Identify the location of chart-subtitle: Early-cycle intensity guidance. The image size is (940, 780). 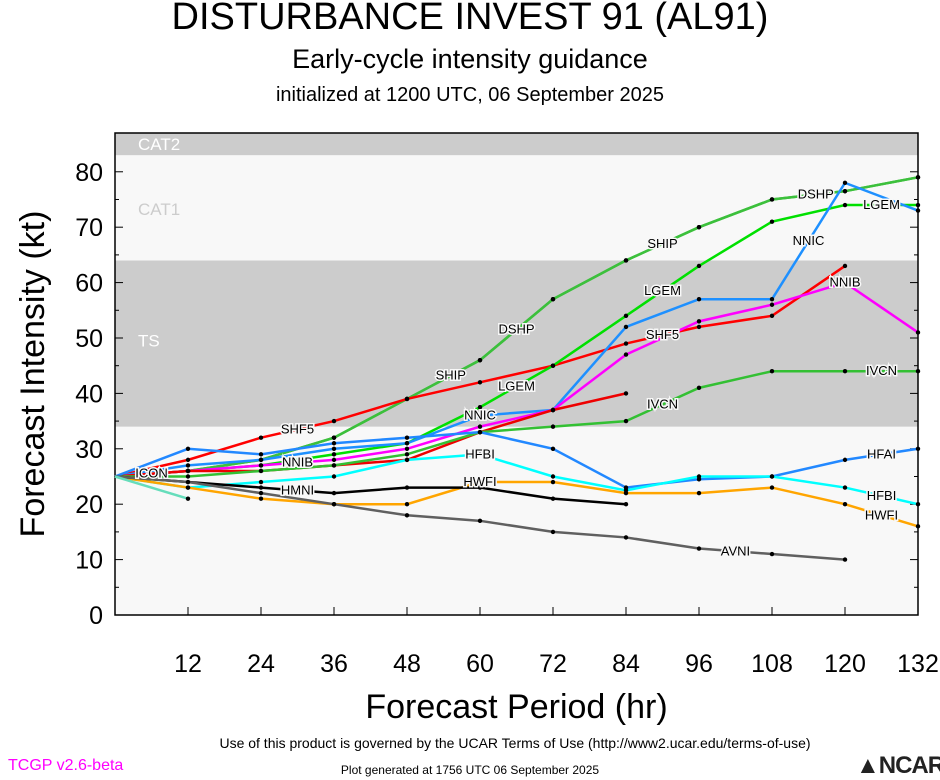
(470, 59).